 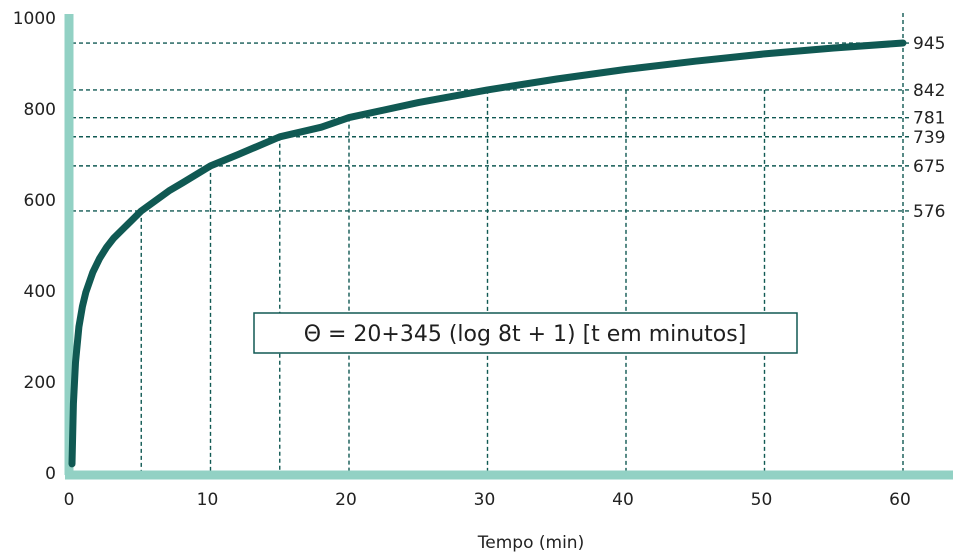 I want to click on right-value-label: 781, so click(x=929, y=119).